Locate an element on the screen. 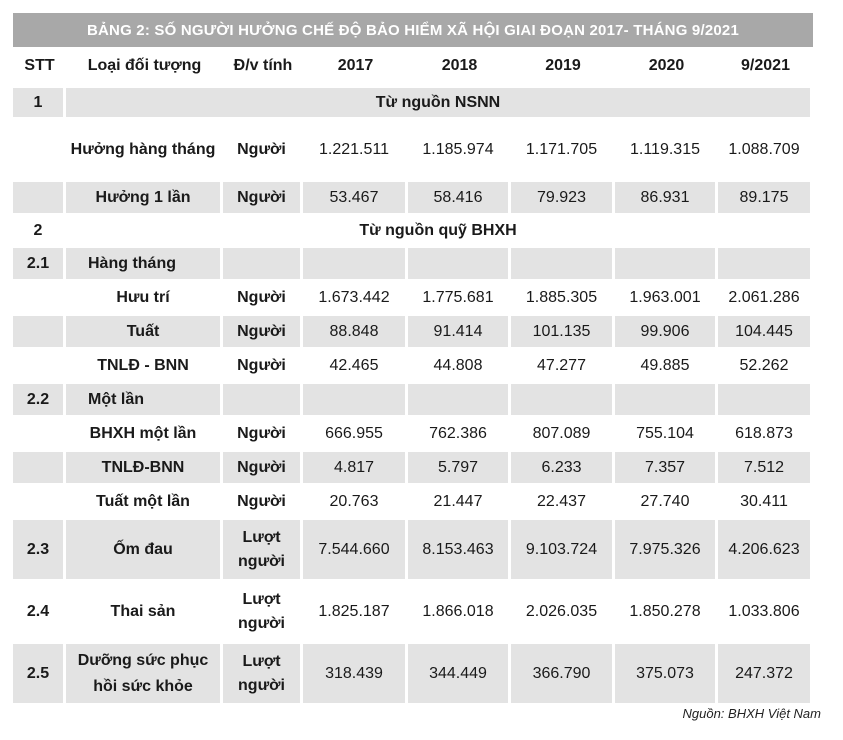 The height and width of the screenshot is (740, 843). value-cell: 2.026.035 is located at coordinates (563, 613).